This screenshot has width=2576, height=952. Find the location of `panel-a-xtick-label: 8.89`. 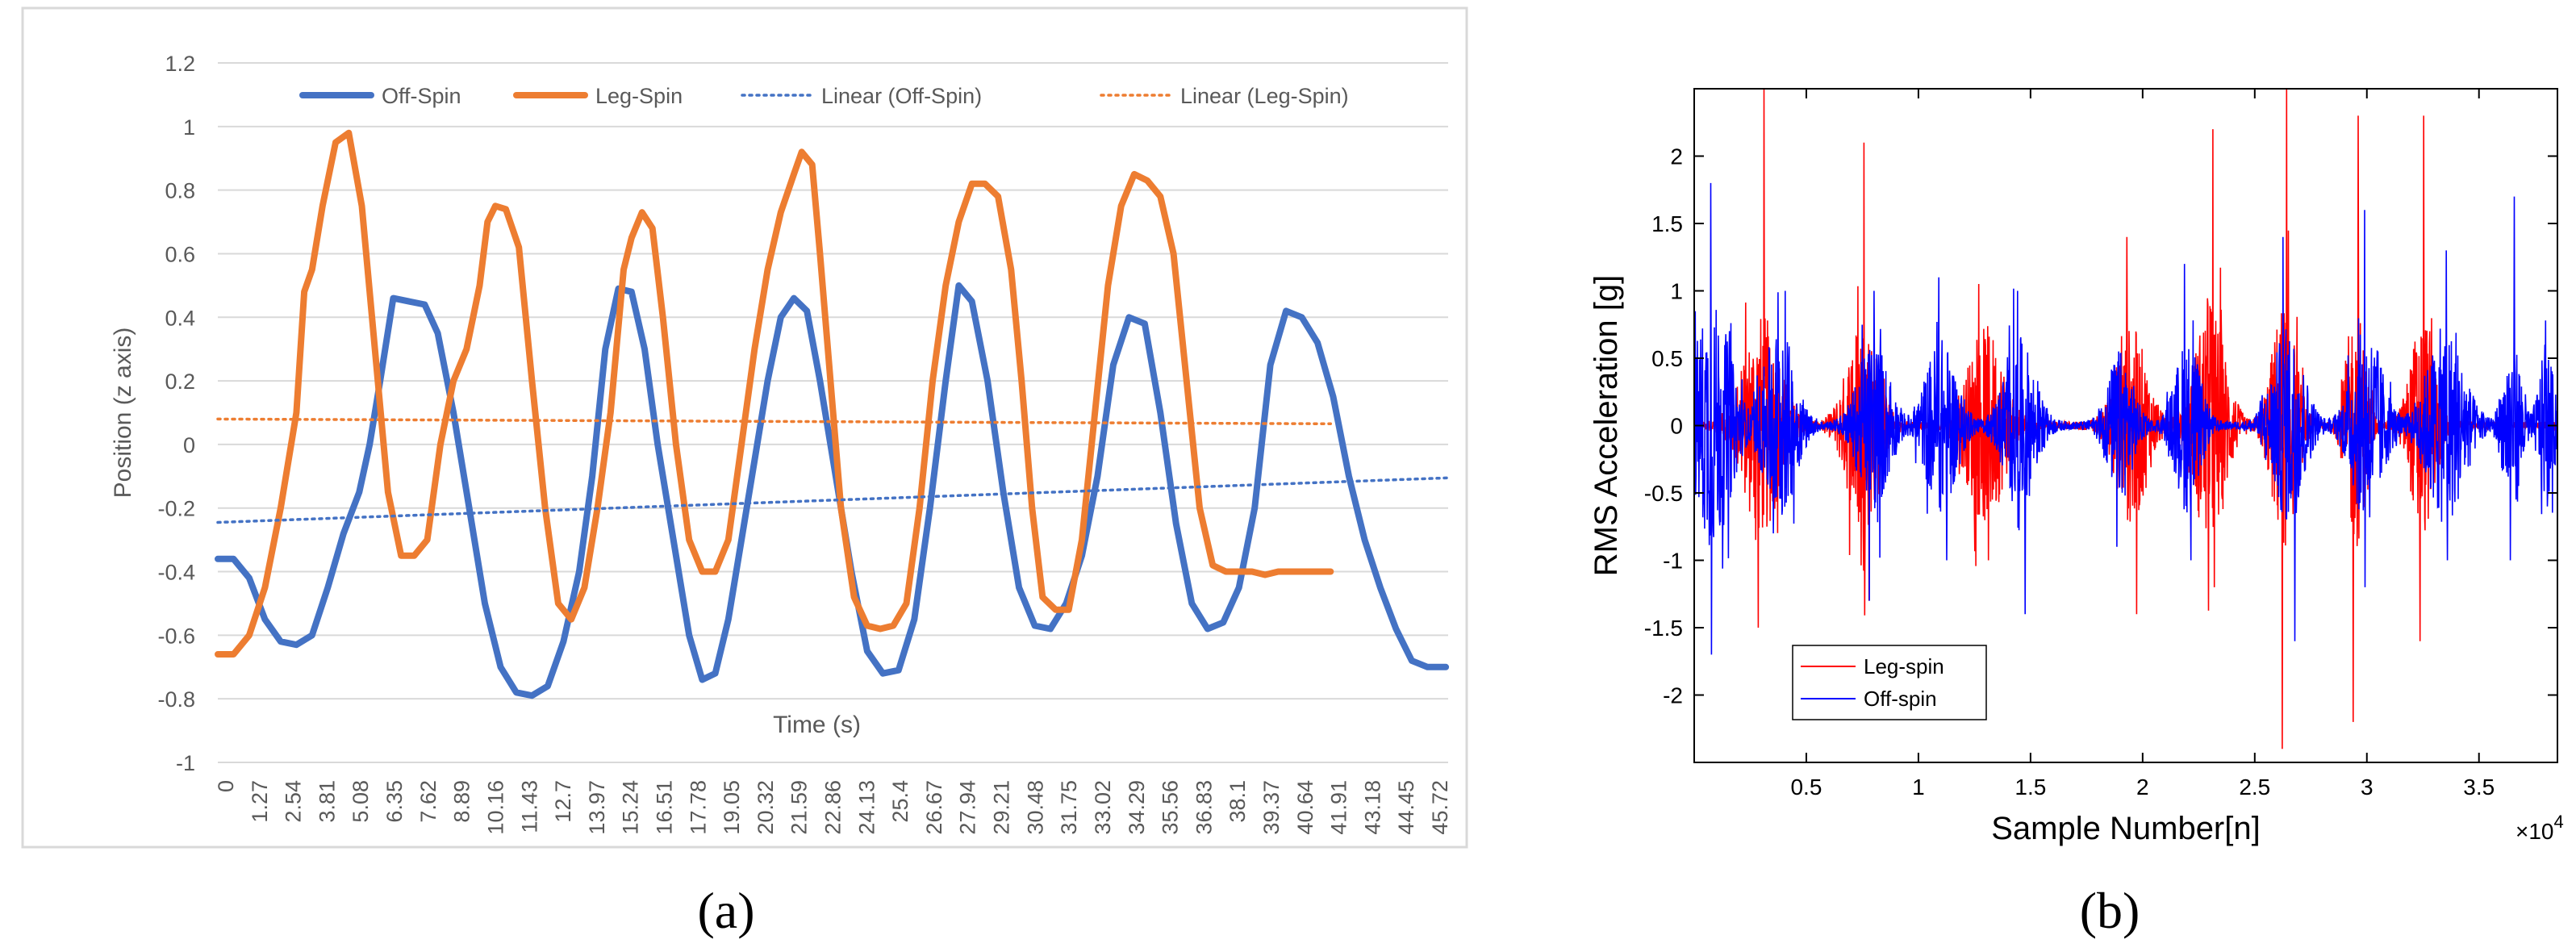

panel-a-xtick-label: 8.89 is located at coordinates (462, 802).